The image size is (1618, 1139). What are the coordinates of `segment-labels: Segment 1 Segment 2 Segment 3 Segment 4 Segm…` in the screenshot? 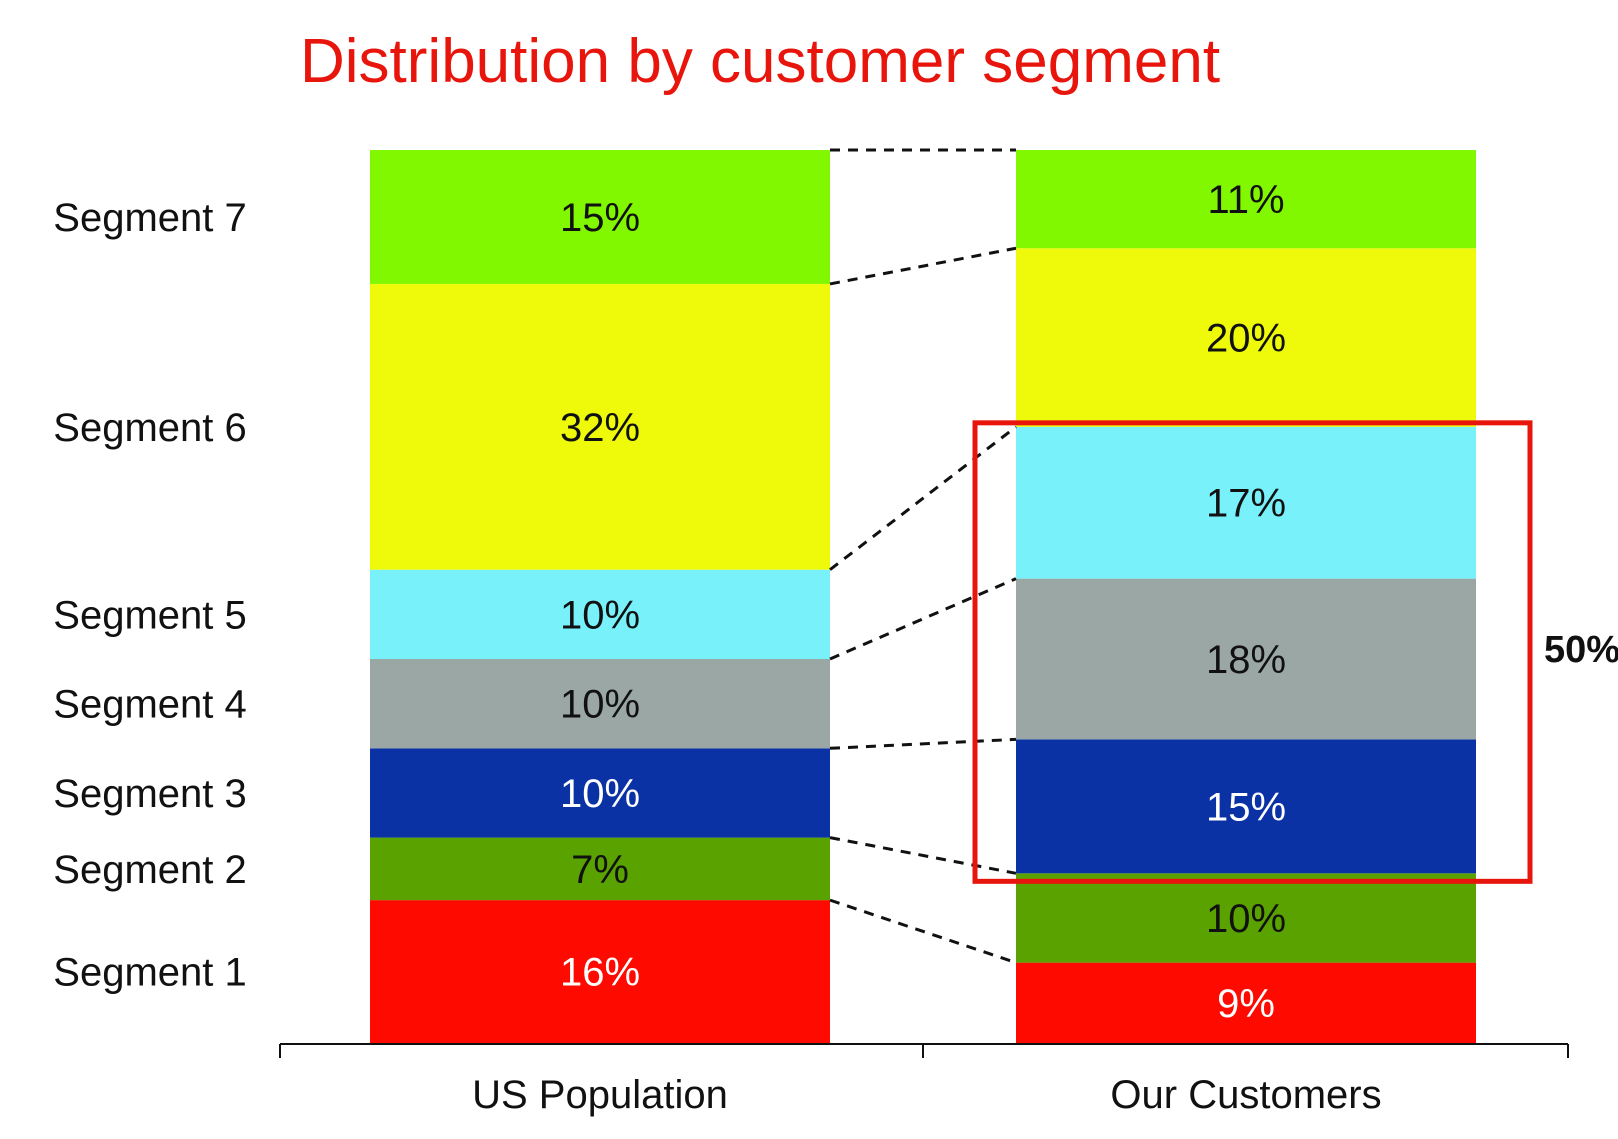 It's located at (149, 595).